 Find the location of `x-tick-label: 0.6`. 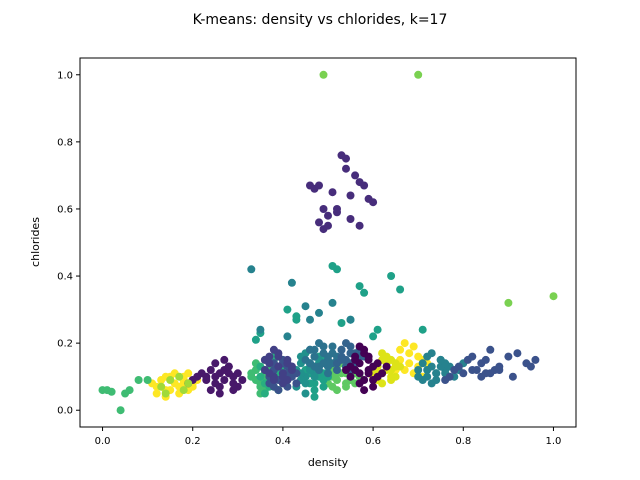

x-tick-label: 0.6 is located at coordinates (373, 441).